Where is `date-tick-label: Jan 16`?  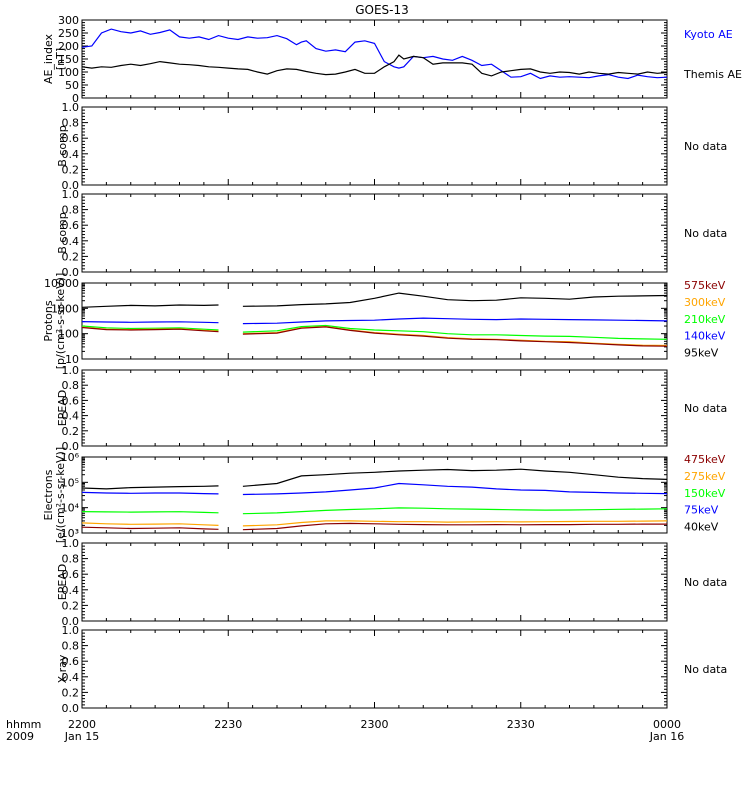
date-tick-label: Jan 16 is located at coordinates (666, 736).